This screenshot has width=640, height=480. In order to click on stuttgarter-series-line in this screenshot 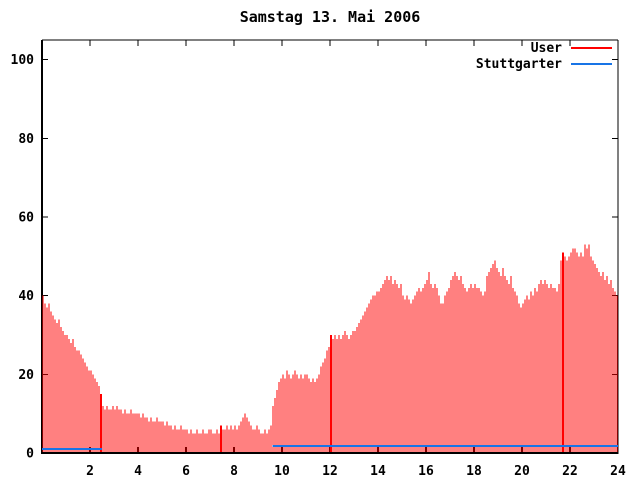, I will do `click(330, 447)`.